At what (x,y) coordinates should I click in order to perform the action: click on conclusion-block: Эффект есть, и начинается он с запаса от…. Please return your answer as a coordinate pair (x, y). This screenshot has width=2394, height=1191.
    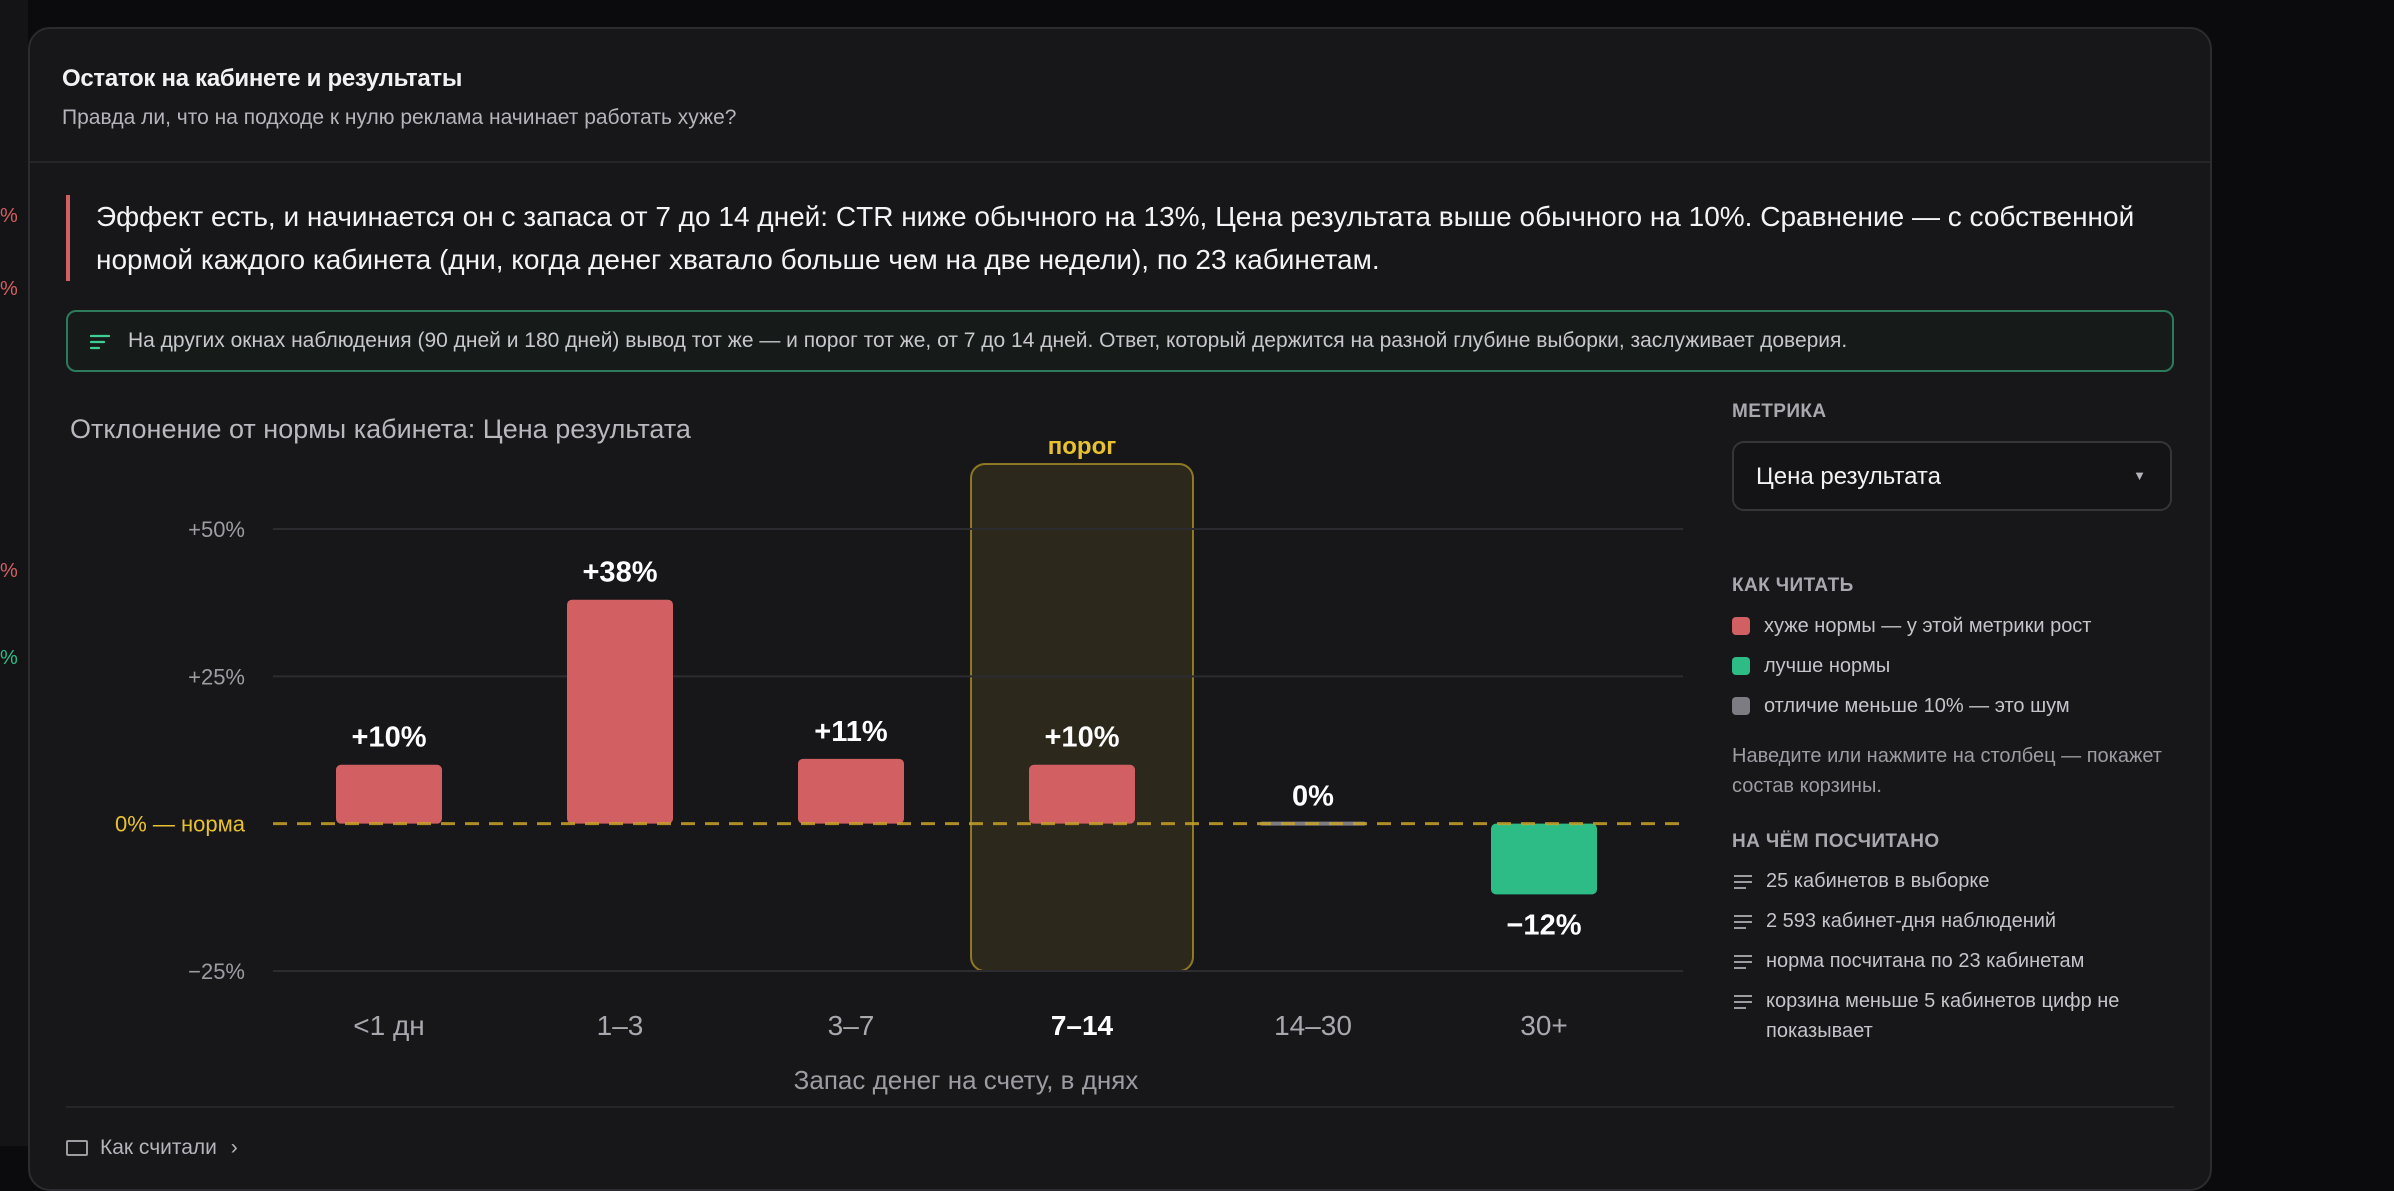
    Looking at the image, I should click on (1121, 238).